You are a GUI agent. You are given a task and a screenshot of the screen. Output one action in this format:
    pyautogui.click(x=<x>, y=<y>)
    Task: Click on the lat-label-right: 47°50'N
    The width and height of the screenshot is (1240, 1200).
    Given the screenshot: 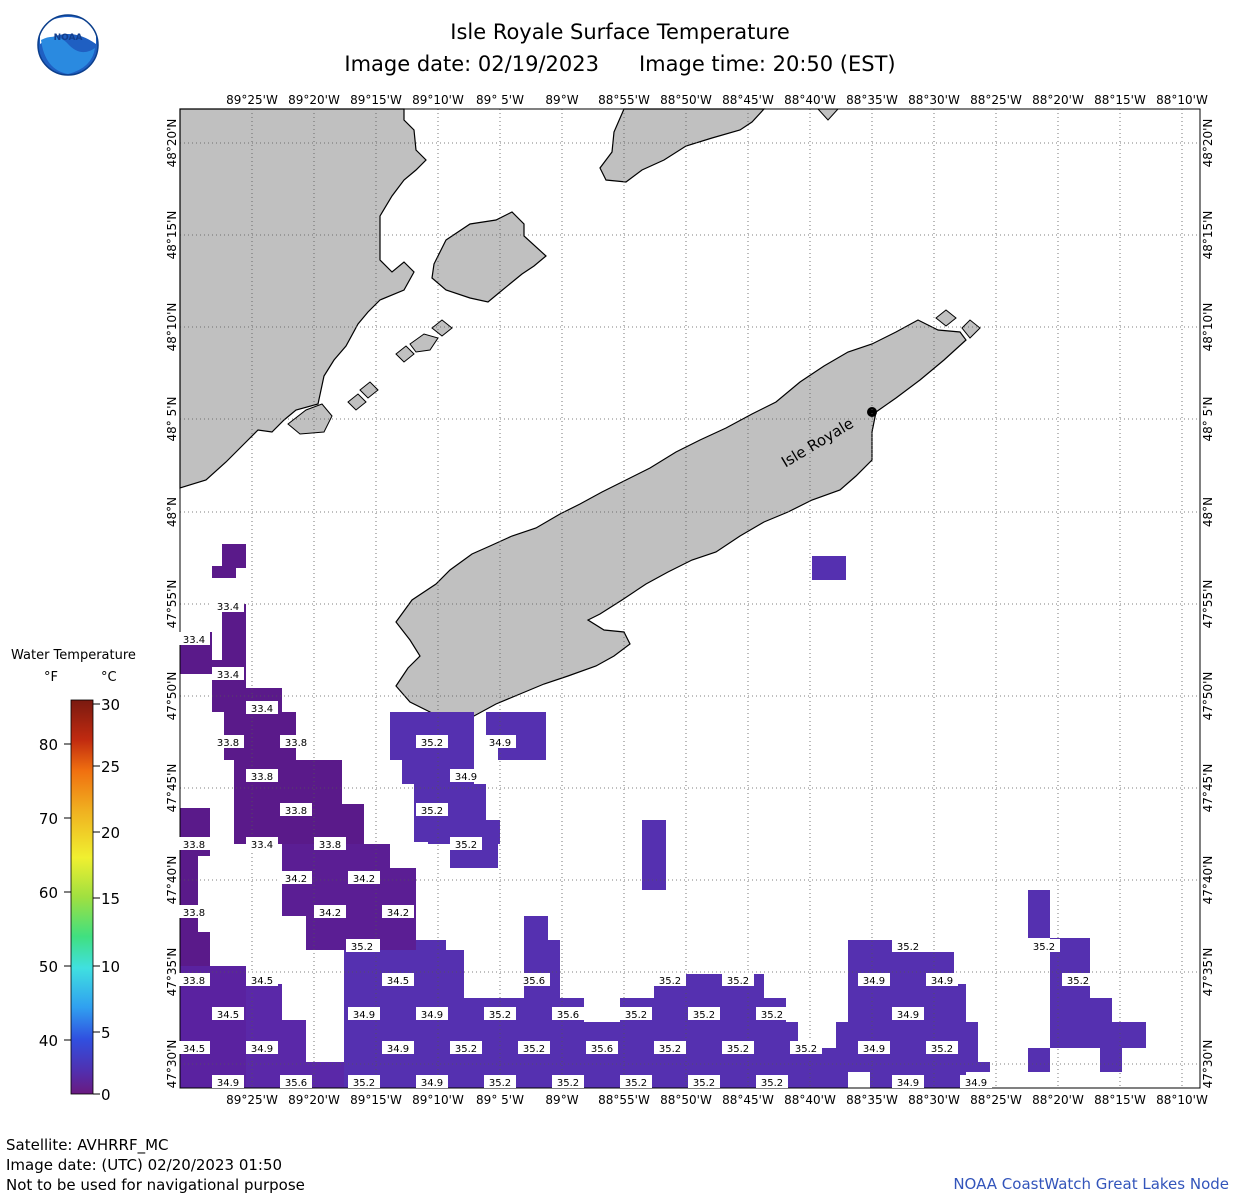 What is the action you would take?
    pyautogui.click(x=1208, y=696)
    